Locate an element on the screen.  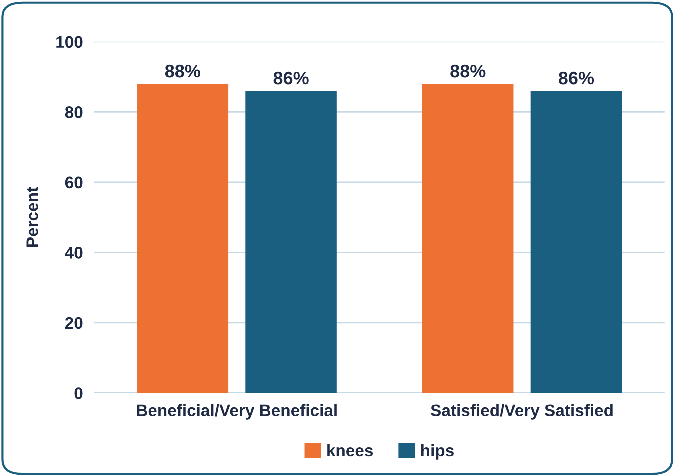
y-tick-label: 80 is located at coordinates (74, 112).